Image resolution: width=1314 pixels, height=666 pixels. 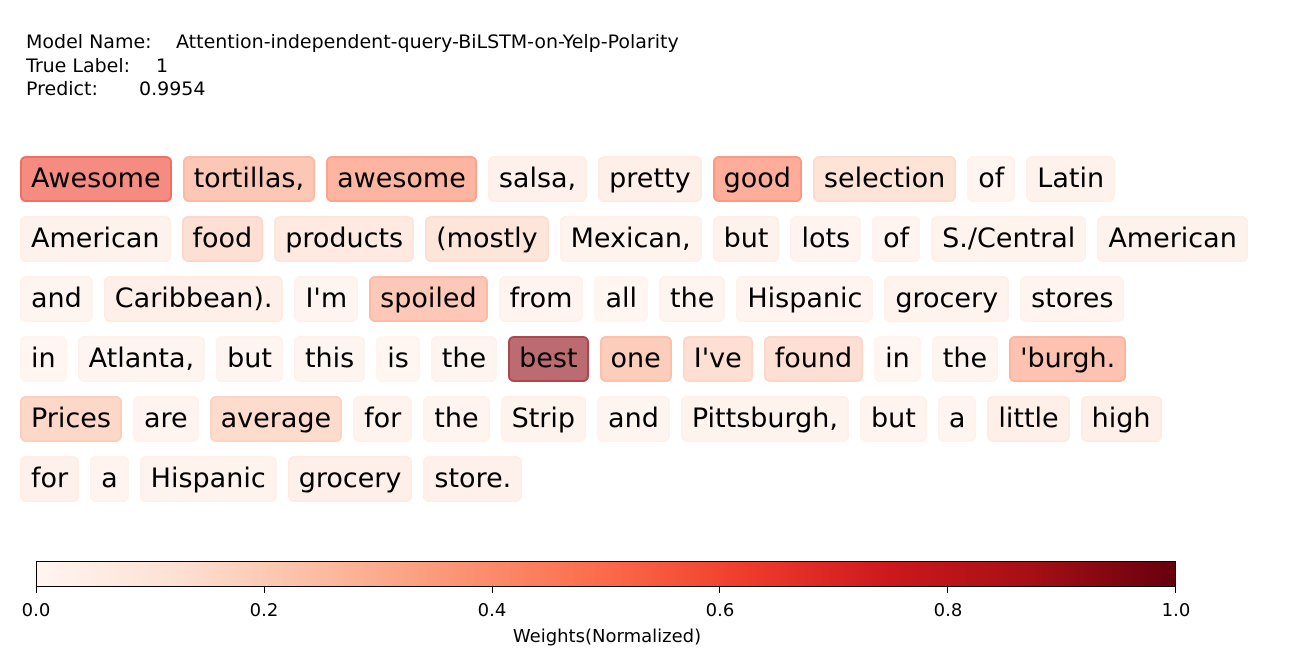 I want to click on token-word: Strip, so click(x=543, y=419).